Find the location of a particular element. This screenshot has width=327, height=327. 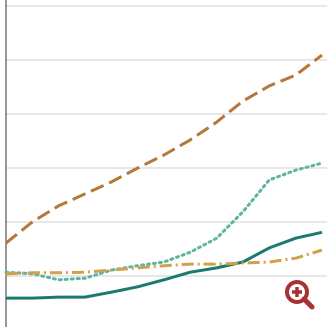

zoom-icon is located at coordinates (300, 295).